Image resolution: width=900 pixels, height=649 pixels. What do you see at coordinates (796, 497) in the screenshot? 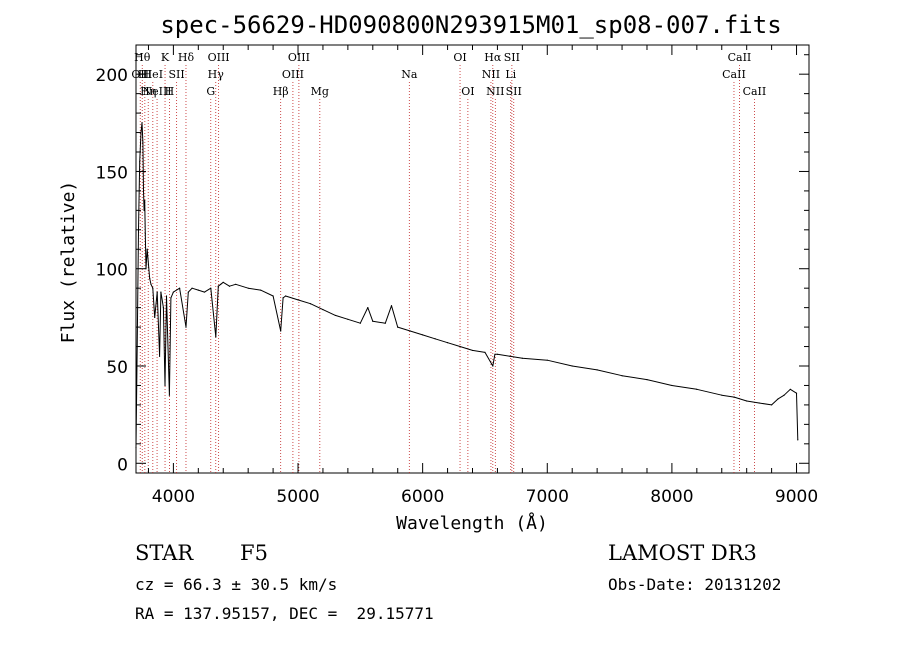
I see `x-tick-label: 9000` at bounding box center [796, 497].